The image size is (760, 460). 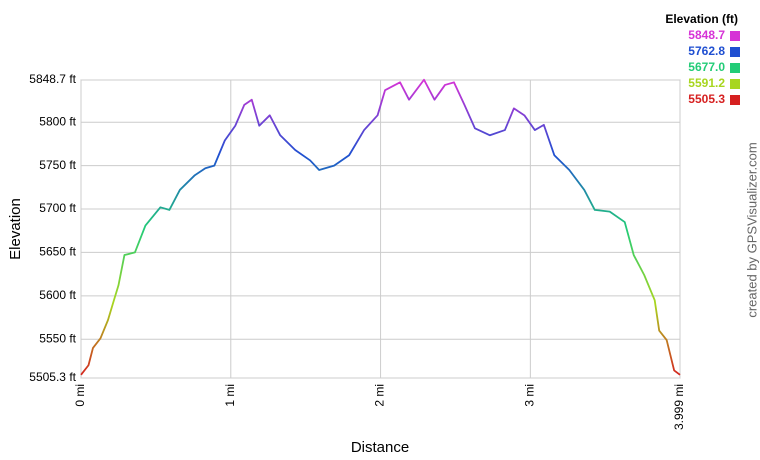 What do you see at coordinates (57, 295) in the screenshot?
I see `y-tick-label: 5600 ft` at bounding box center [57, 295].